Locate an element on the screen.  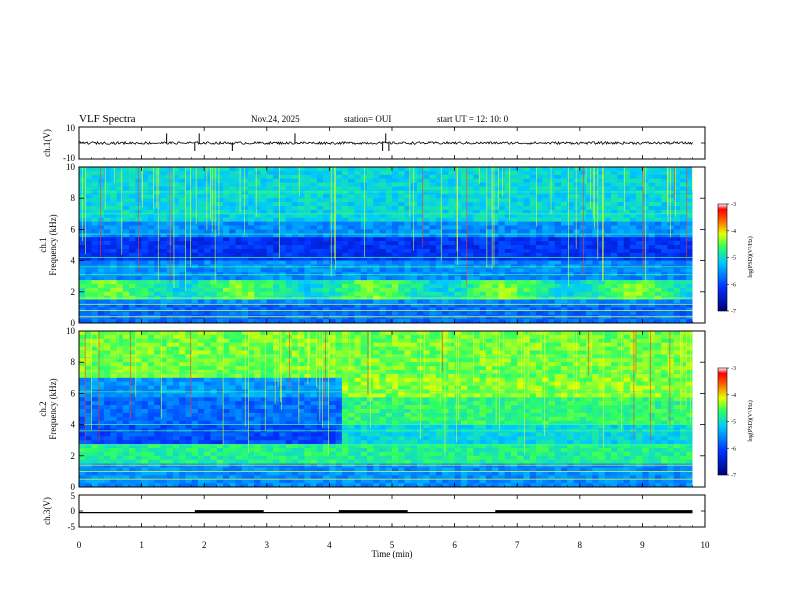
ch1-voltage-spikes is located at coordinates (392, 143).